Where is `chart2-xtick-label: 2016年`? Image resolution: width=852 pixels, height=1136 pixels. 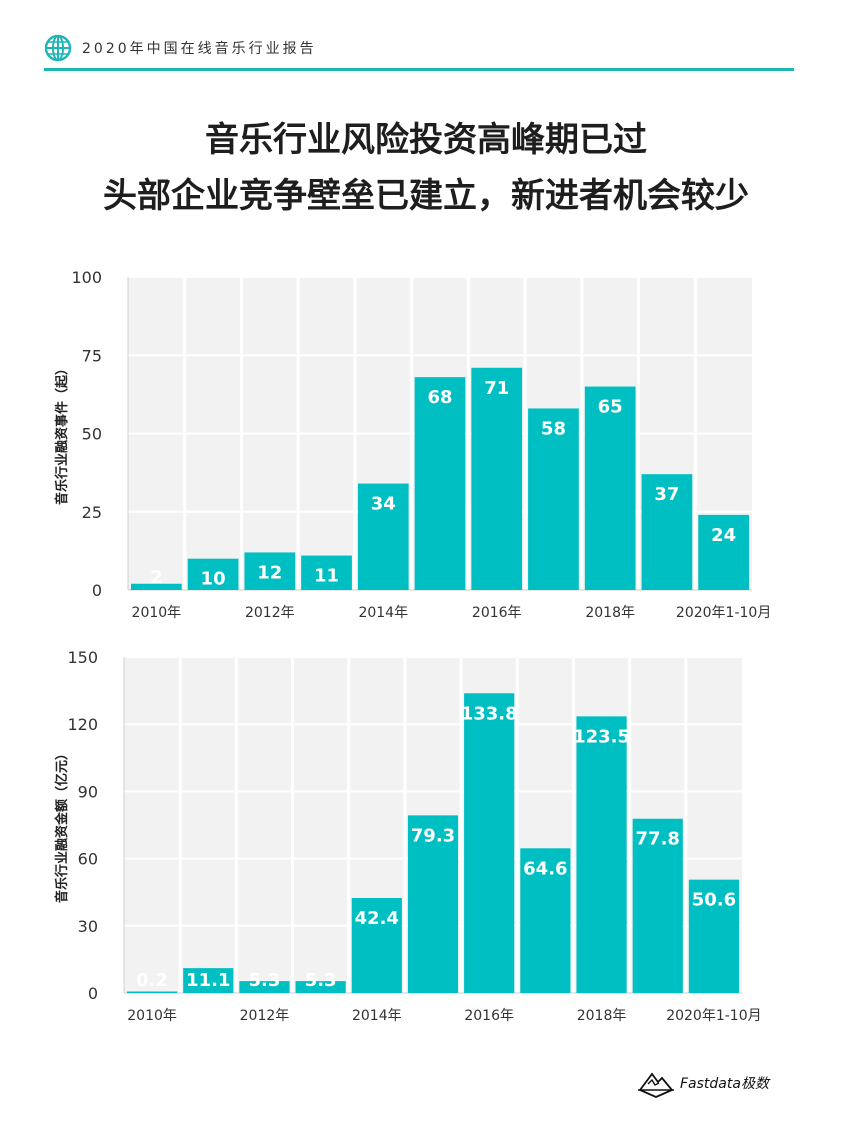 chart2-xtick-label: 2016年 is located at coordinates (489, 1016).